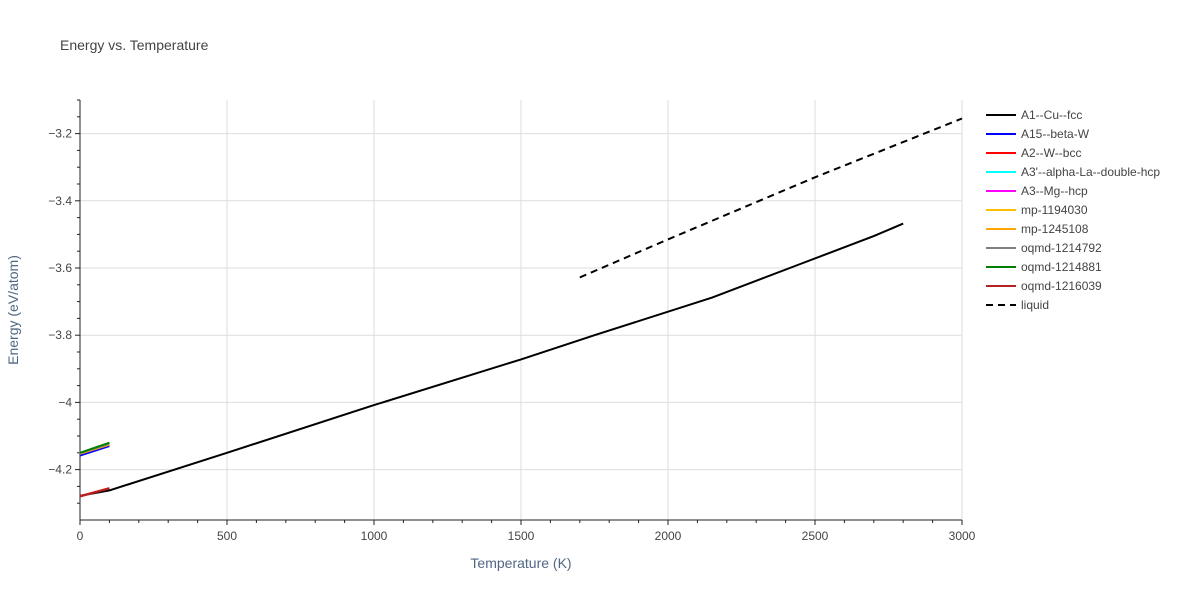 This screenshot has height=600, width=1200. I want to click on y-tick-label: −3.8, so click(60, 335).